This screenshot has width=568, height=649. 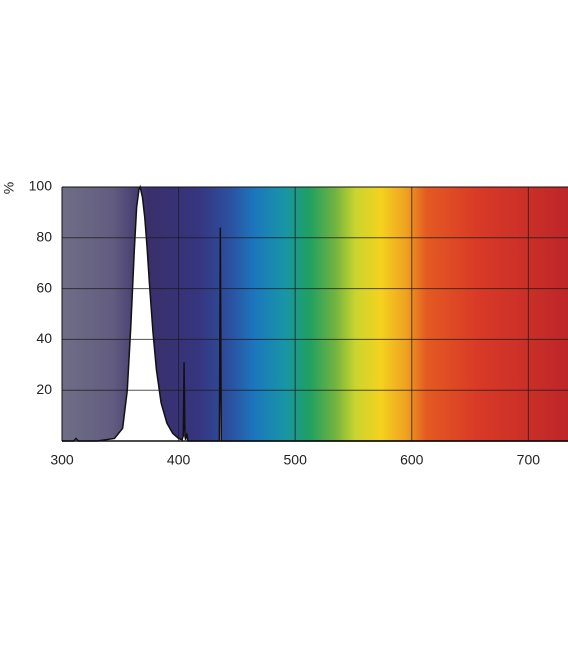 I want to click on y-tick-label: 80, so click(x=44, y=237).